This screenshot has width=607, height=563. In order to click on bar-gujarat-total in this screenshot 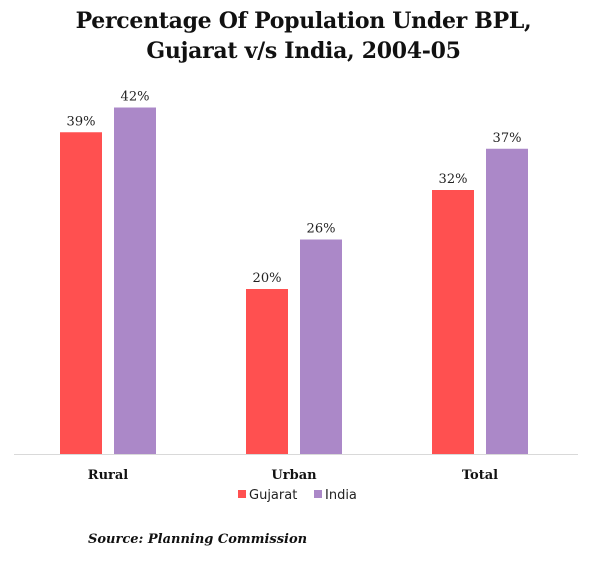, I will do `click(453, 322)`.